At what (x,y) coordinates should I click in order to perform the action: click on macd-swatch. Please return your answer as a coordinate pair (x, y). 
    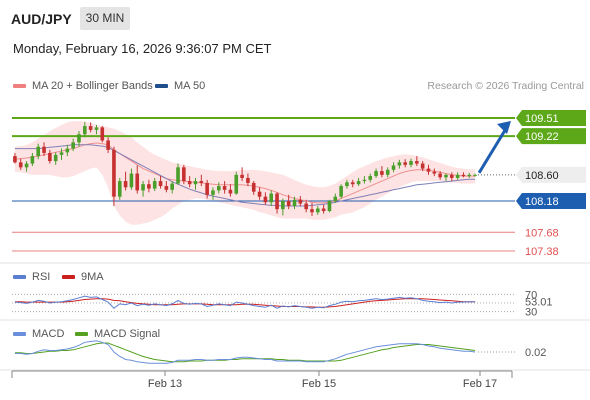
    Looking at the image, I should click on (19, 334).